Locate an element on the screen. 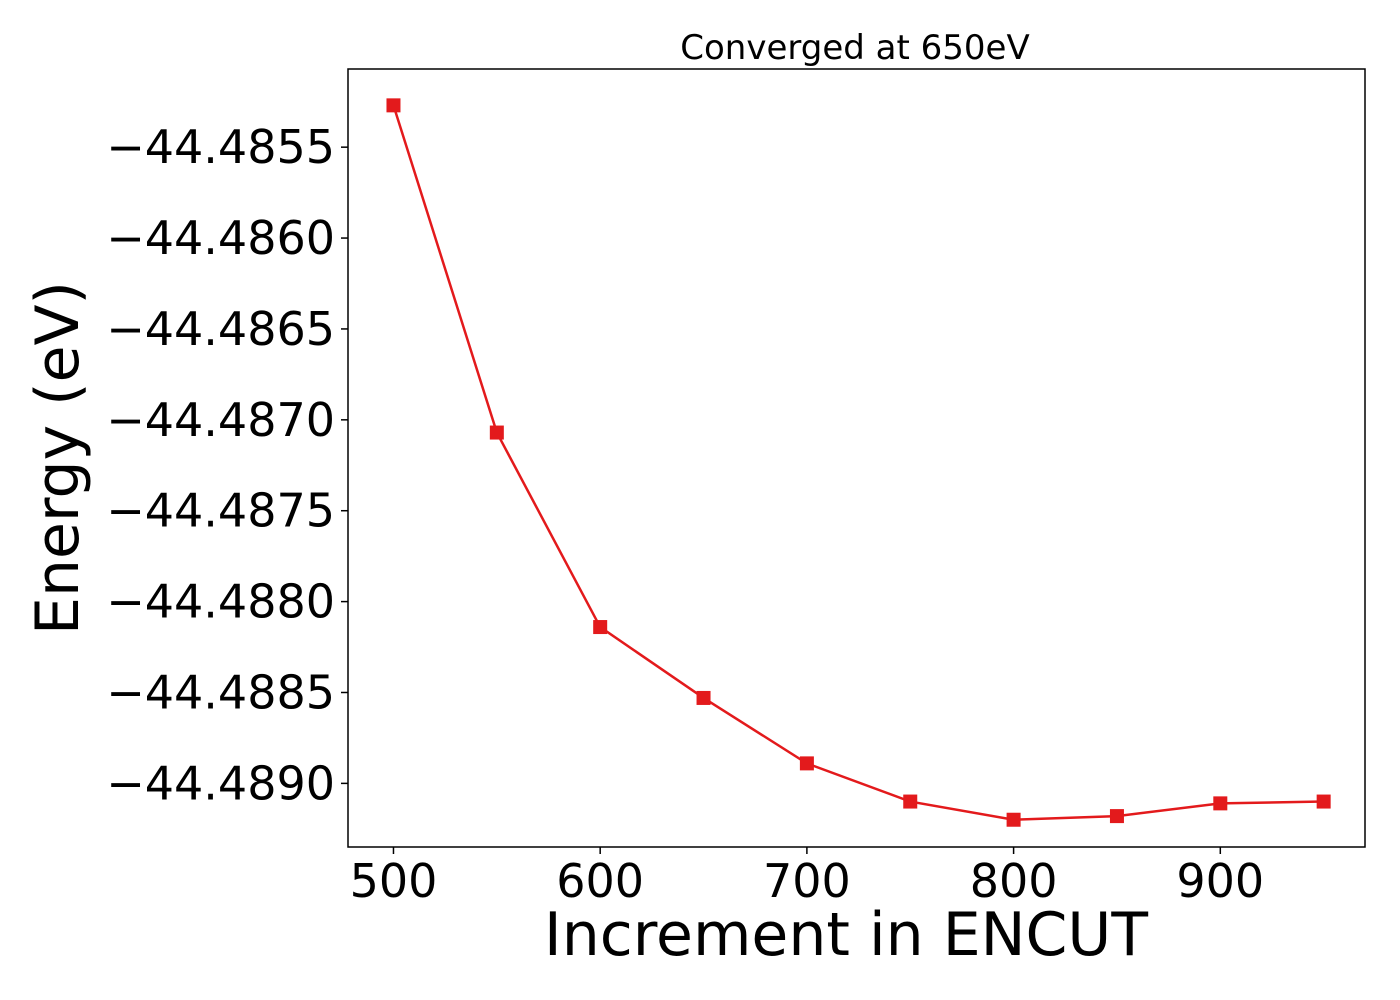 The height and width of the screenshot is (1000, 1400). y-tick-label: −44.4880 is located at coordinates (220, 602).